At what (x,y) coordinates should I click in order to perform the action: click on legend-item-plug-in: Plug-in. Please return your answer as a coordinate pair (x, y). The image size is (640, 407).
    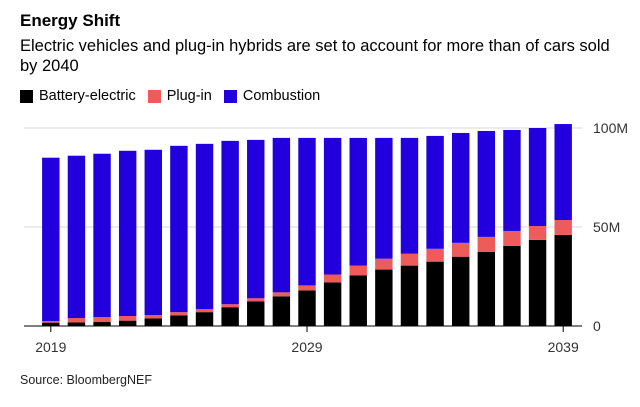
    Looking at the image, I should click on (179, 96).